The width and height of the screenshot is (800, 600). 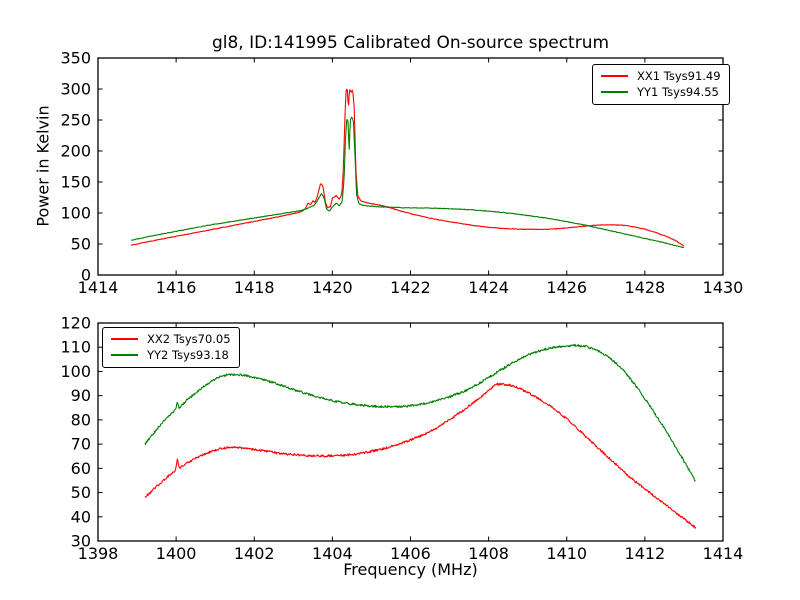 I want to click on y-tick-label: 350, so click(x=75, y=58).